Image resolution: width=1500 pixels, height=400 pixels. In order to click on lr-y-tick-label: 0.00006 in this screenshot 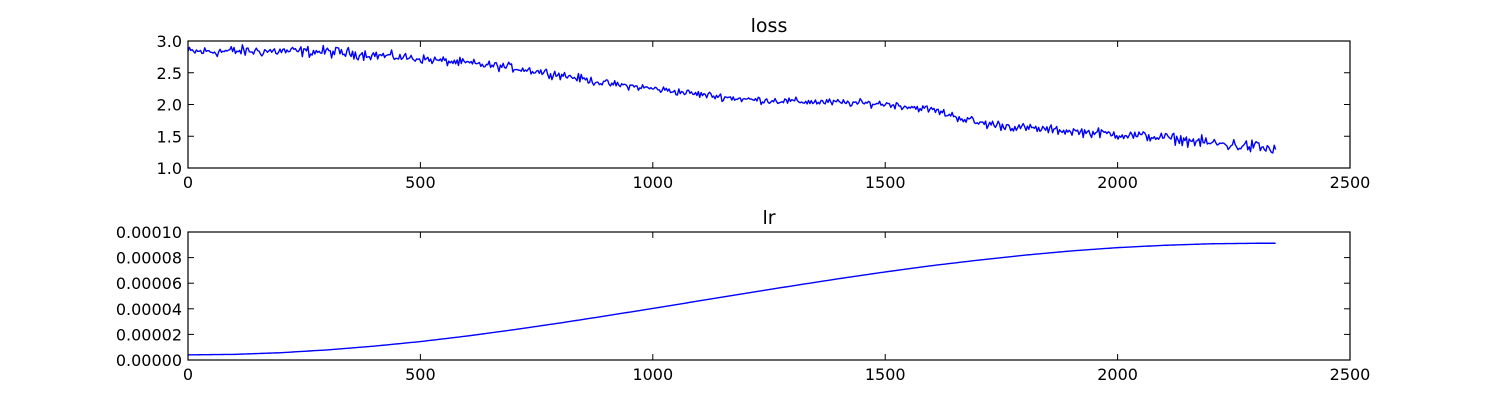, I will do `click(149, 283)`.